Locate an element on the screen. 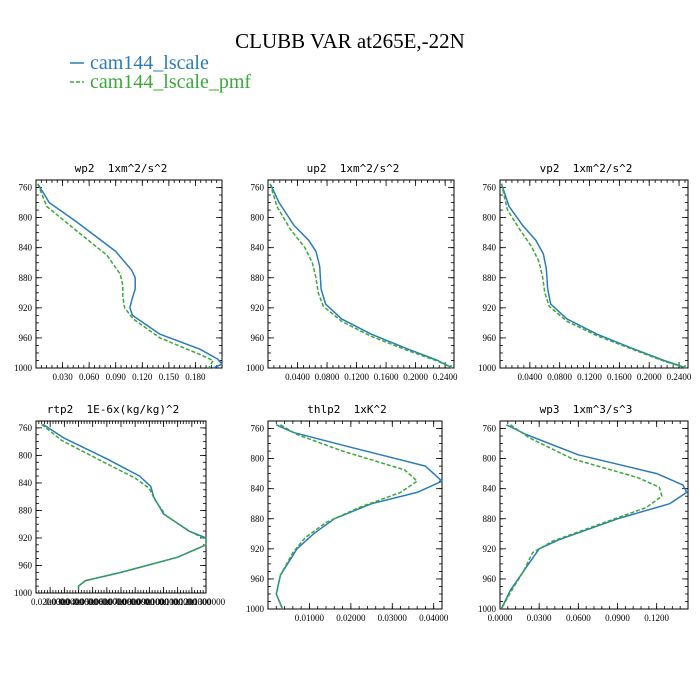  x-tick-label: 0.1200000 is located at coordinates (192, 602).